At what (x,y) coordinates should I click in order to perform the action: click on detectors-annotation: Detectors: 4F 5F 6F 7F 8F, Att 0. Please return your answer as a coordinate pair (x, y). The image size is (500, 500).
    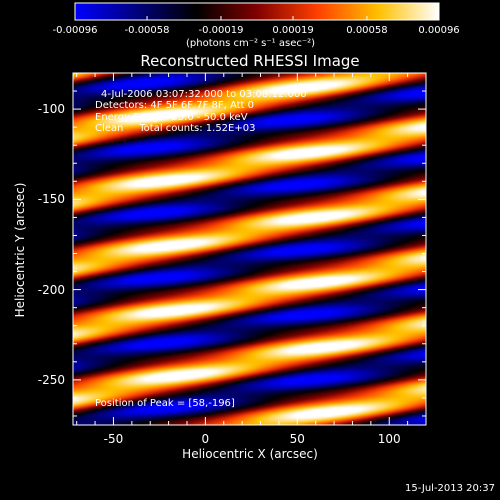
    Looking at the image, I should click on (175, 105).